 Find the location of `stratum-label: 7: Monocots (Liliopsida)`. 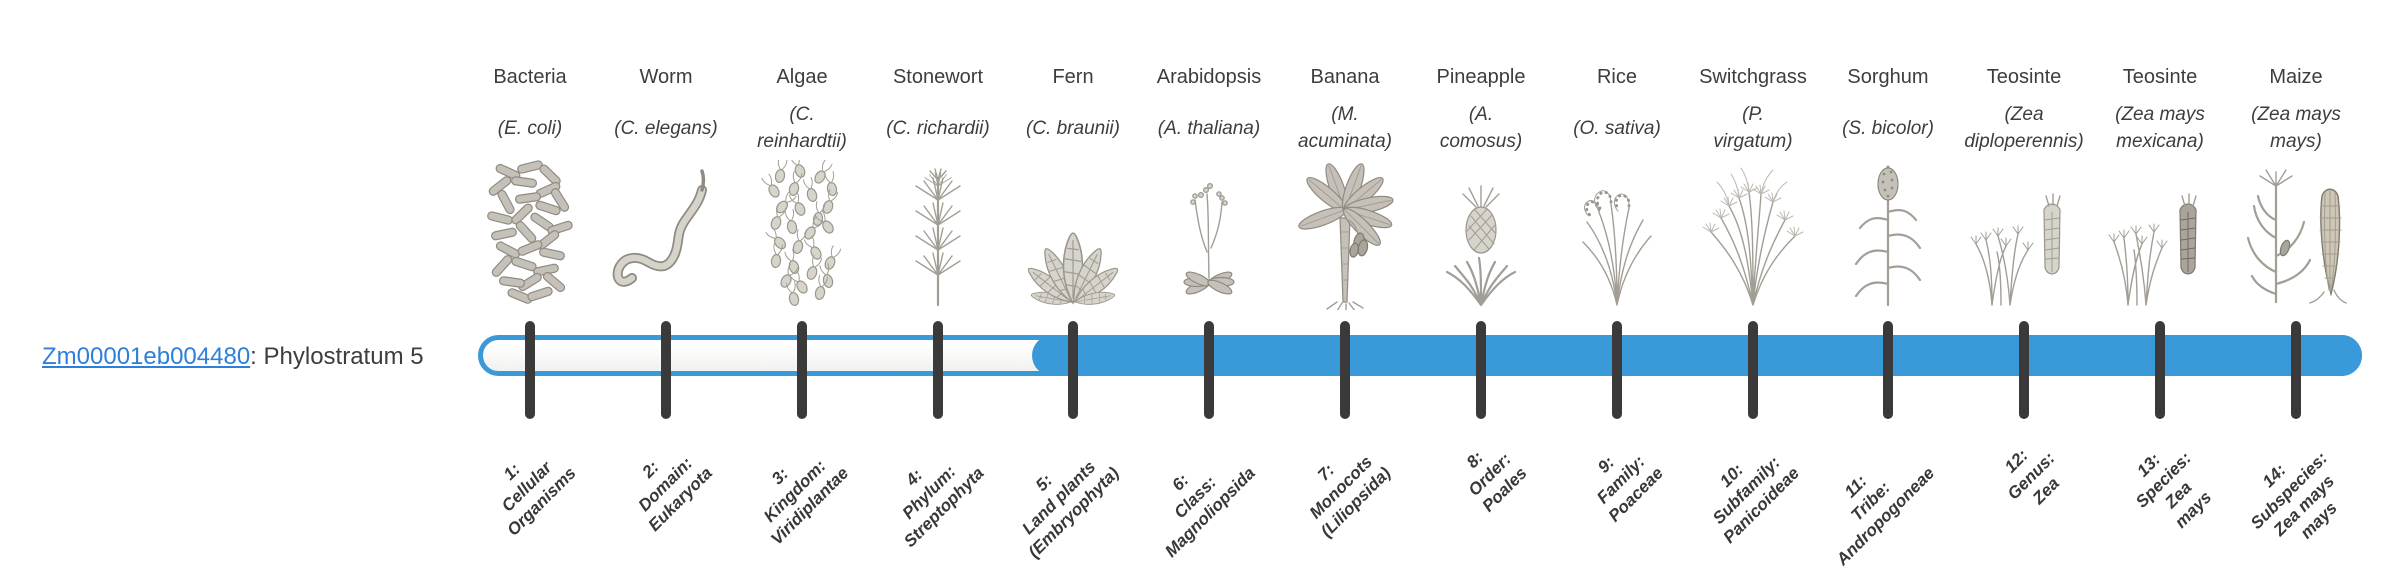

stratum-label: 7: Monocots (Liliopsida) is located at coordinates (1350, 496).